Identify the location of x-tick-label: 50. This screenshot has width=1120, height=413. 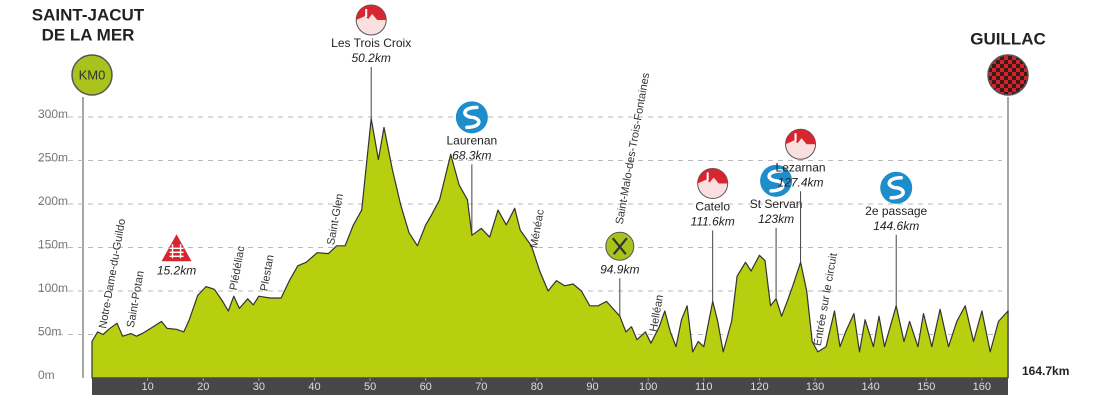
(370, 387).